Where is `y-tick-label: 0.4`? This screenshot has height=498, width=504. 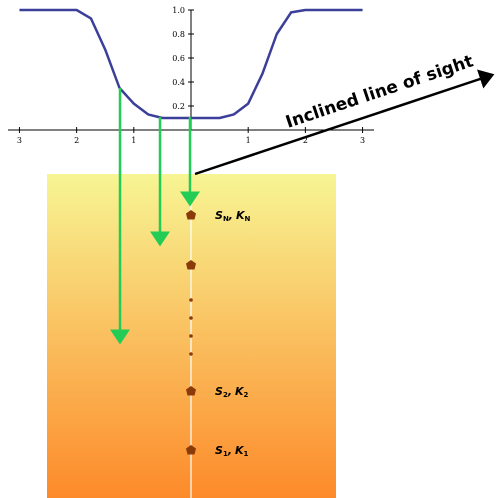
y-tick-label: 0.4 is located at coordinates (178, 82).